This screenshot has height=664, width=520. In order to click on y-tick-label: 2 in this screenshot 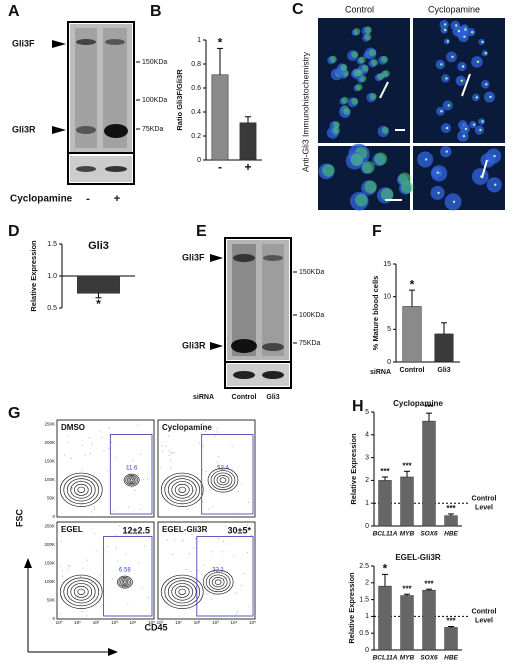, I will do `click(367, 583)`.